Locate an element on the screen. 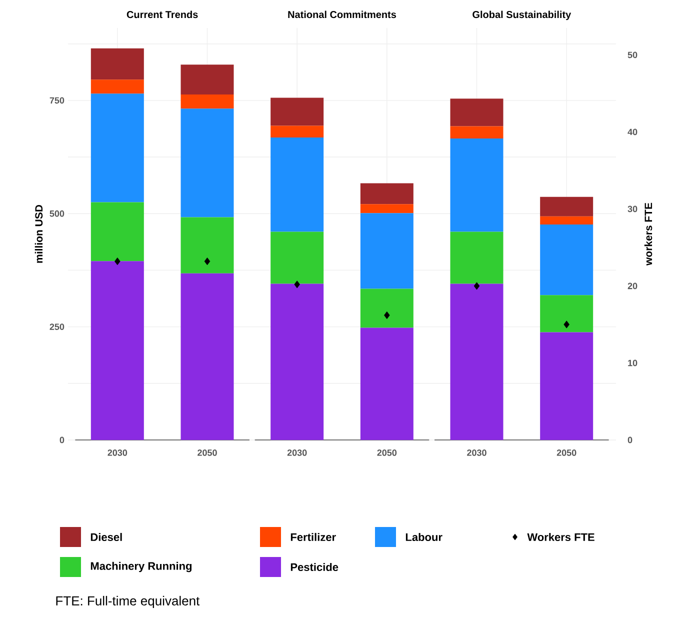 This screenshot has width=673, height=618. y-axis-title: million USD is located at coordinates (38, 233).